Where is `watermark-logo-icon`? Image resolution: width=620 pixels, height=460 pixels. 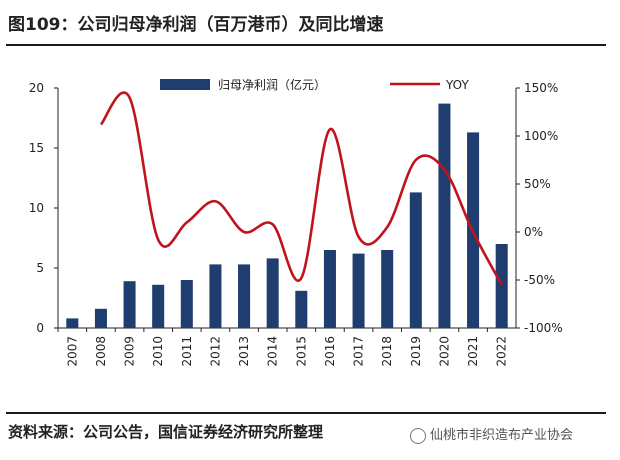 watermark-logo-icon is located at coordinates (418, 435).